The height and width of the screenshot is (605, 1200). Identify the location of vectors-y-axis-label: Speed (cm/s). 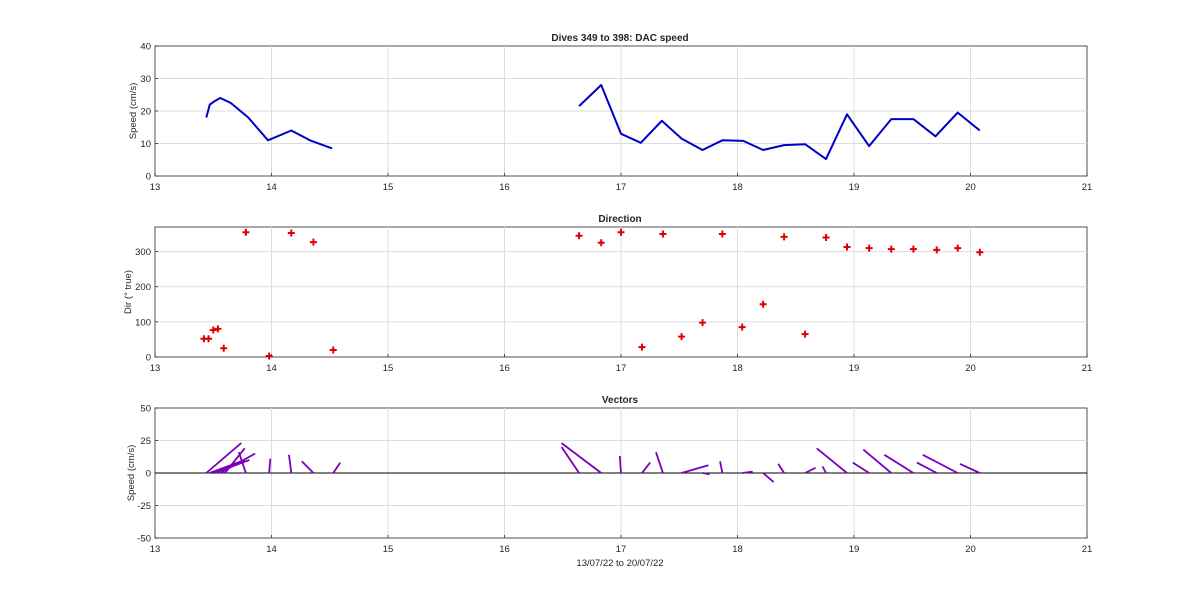
(131, 473).